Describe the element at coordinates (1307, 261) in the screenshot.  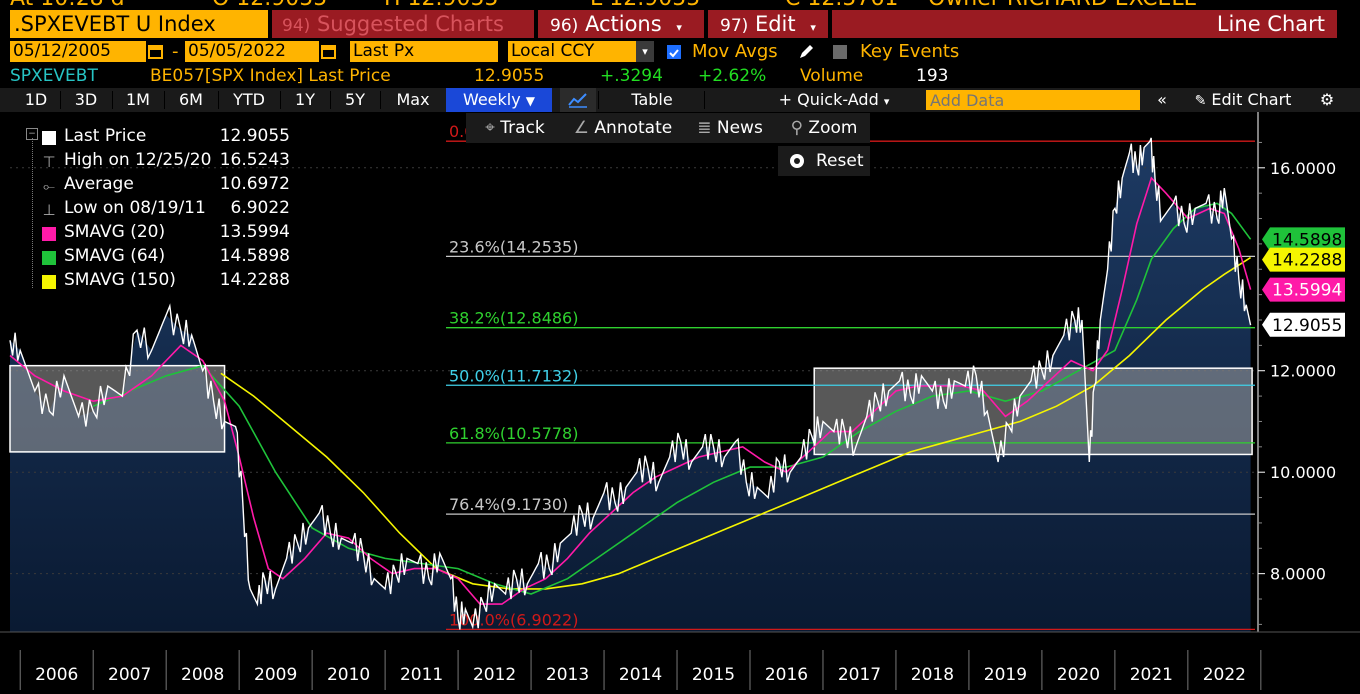
I see `price-tag-label: 14.2288` at that location.